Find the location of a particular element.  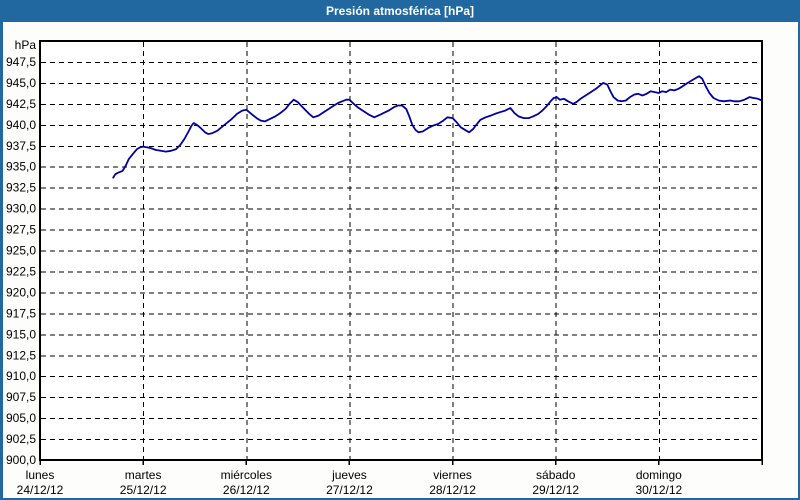

x-date-label: 26/12/12 is located at coordinates (246, 490).